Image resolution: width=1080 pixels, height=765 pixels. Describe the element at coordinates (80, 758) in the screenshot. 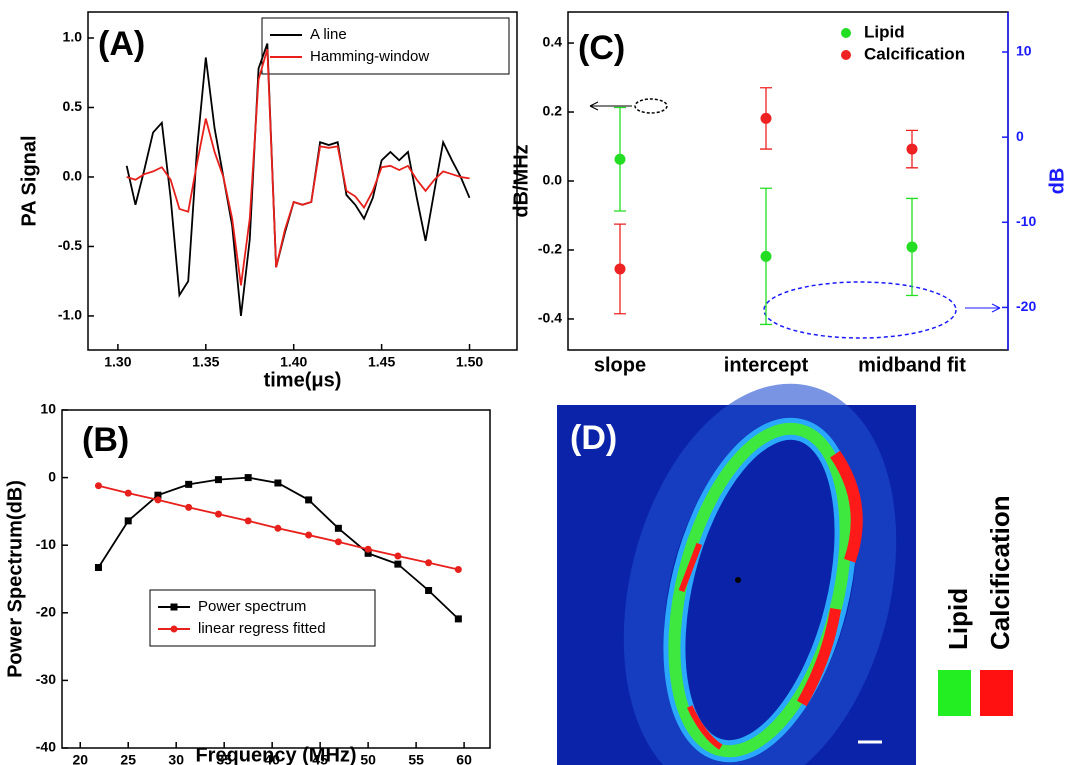

I see `x-tick-label: 20` at that location.